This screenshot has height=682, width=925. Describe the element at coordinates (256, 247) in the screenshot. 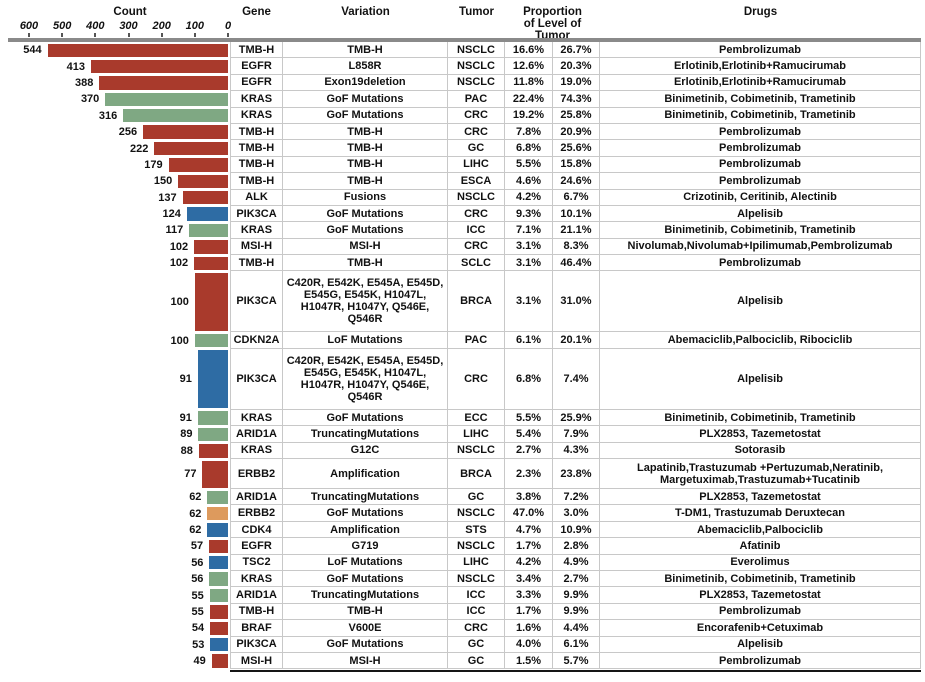

I see `gene-cell: MSI-H` at that location.